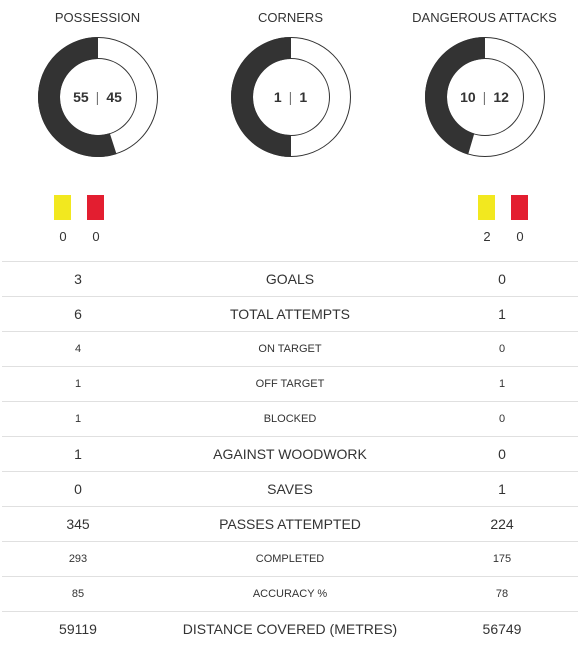  What do you see at coordinates (501, 97) in the screenshot?
I see `away-value: 12` at bounding box center [501, 97].